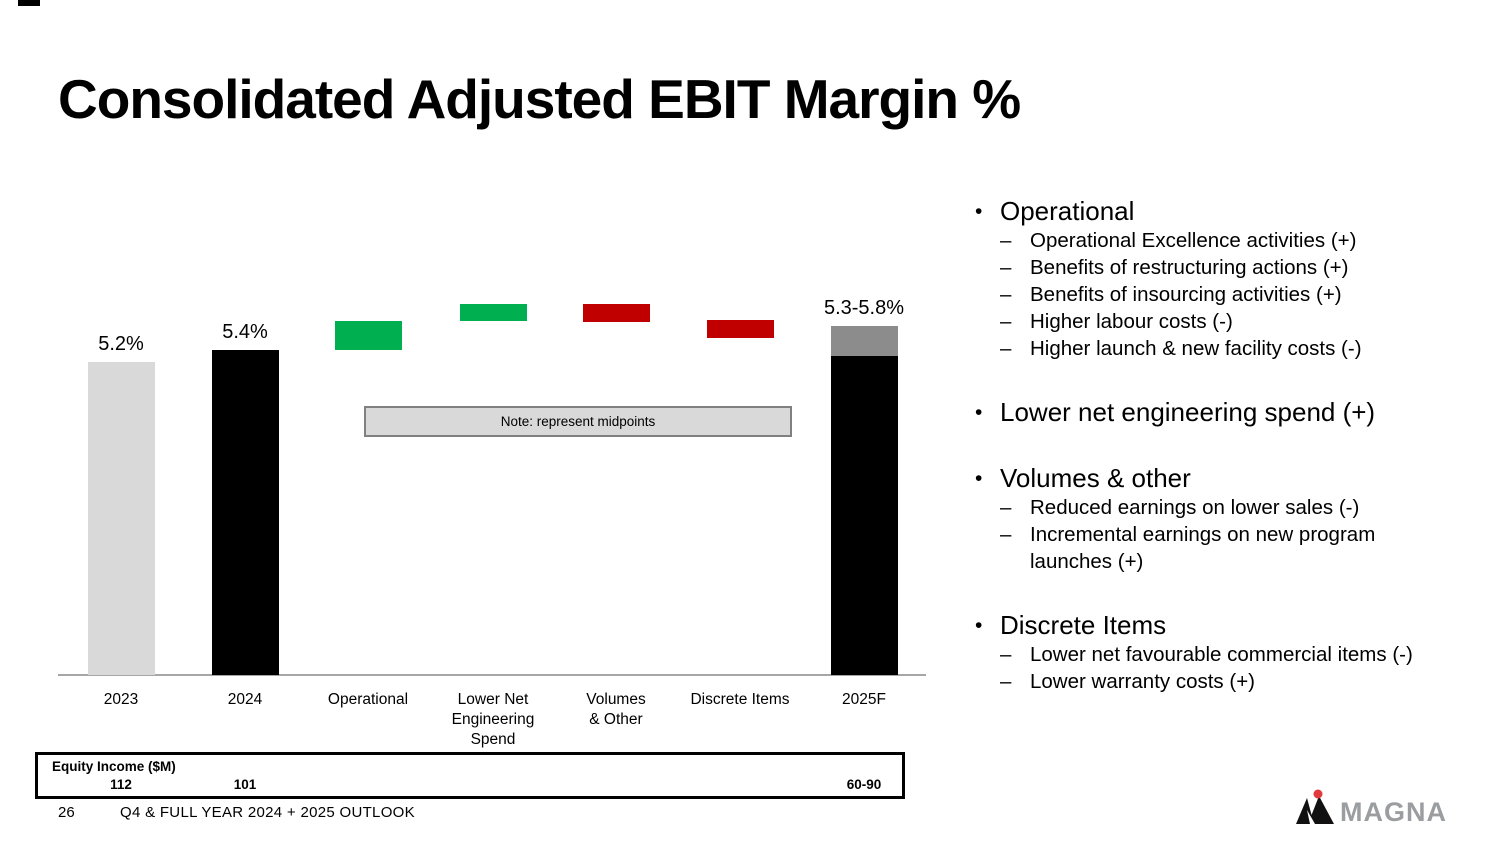 This screenshot has width=1500, height=844. Describe the element at coordinates (1207, 211) in the screenshot. I see `bullet-main: • Operational` at that location.